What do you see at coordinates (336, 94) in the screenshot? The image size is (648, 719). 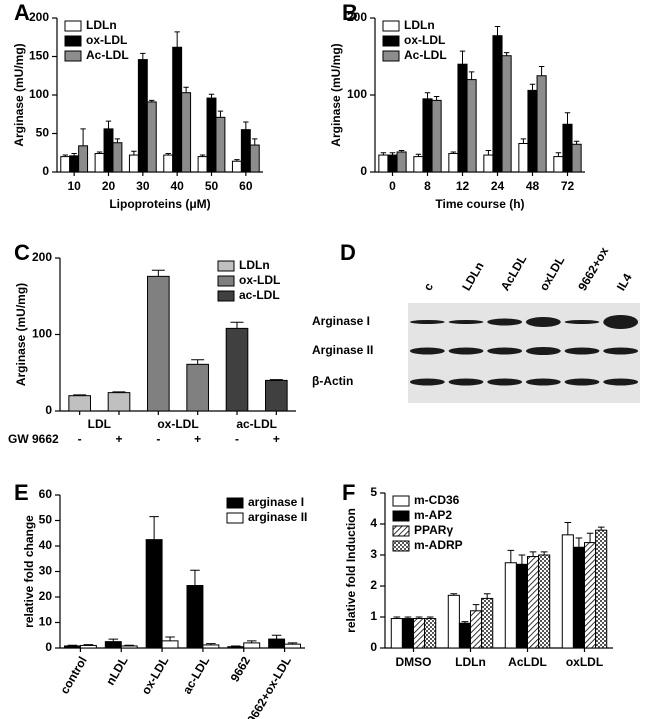 I see `y-axis-label: Arginase (mU/mg)` at bounding box center [336, 94].